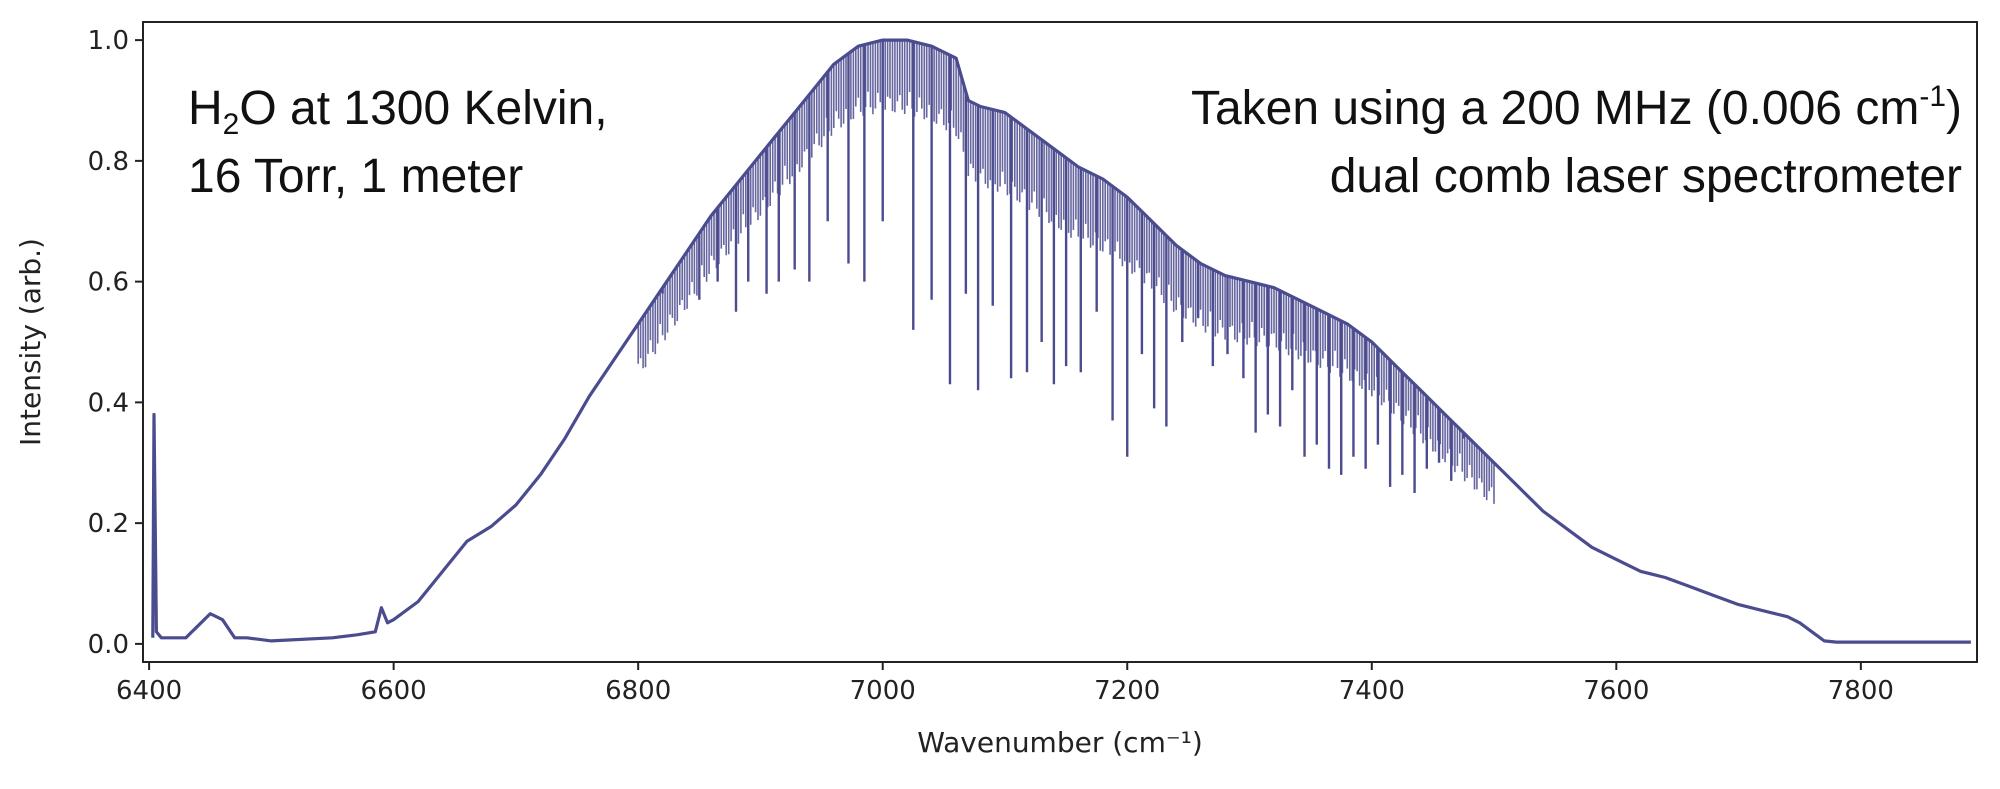 Image resolution: width=2000 pixels, height=789 pixels. What do you see at coordinates (423, 108) in the screenshot?
I see `annotation-conditions-post: O at 1300 Kelvin,` at bounding box center [423, 108].